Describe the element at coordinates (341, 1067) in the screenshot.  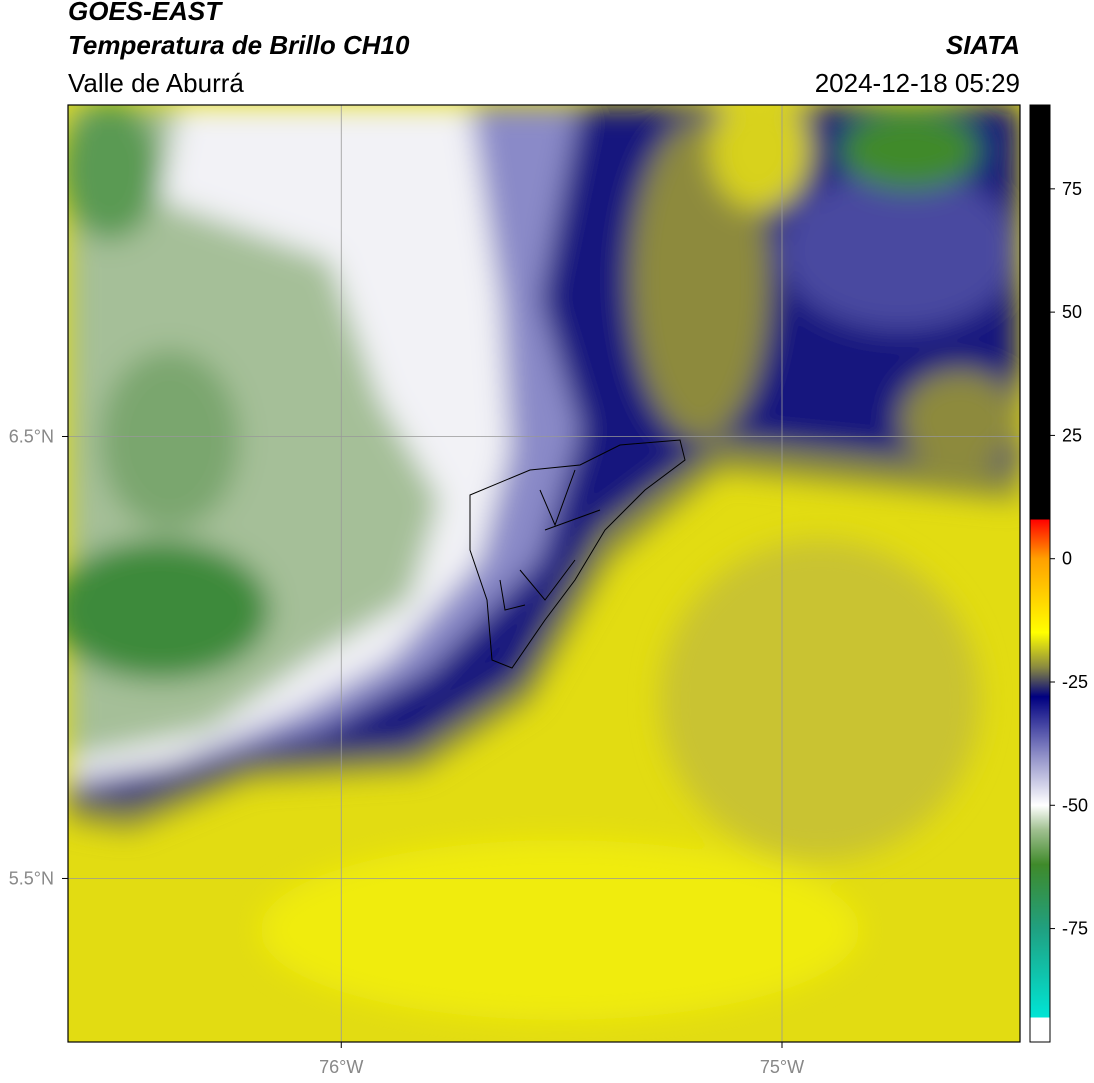
I see `x-tick-label: 76°W` at that location.